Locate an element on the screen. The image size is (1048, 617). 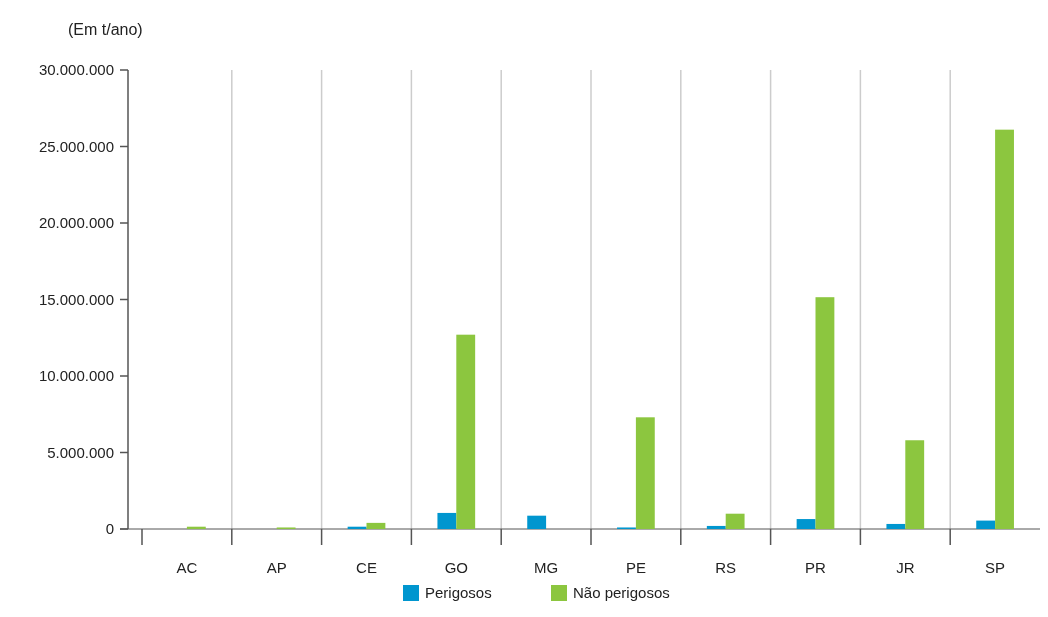
y-tick-label: 30.000.000 is located at coordinates (76, 70).